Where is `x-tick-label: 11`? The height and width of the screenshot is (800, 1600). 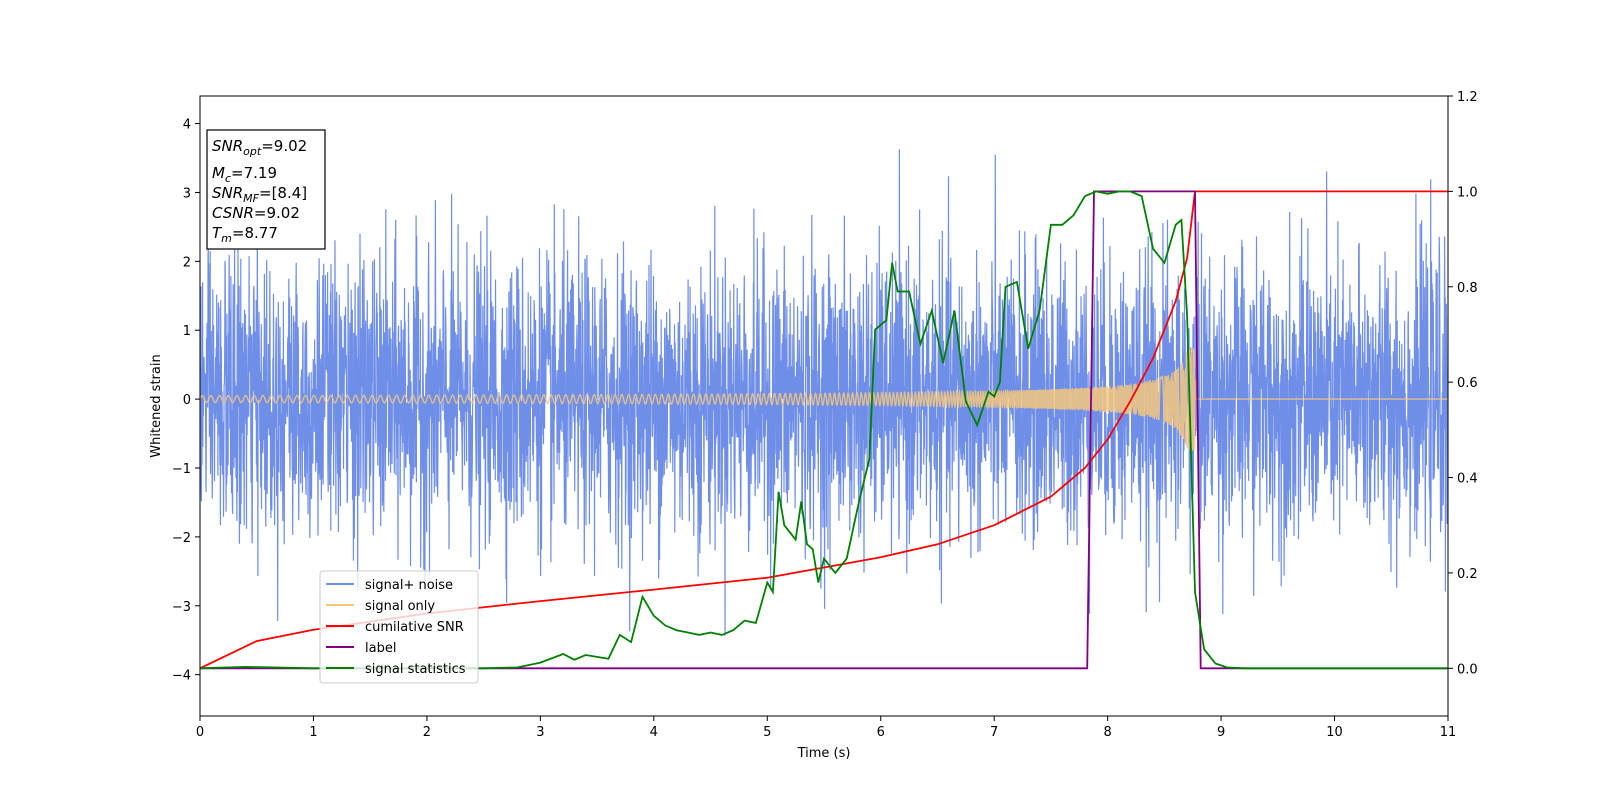
x-tick-label: 11 is located at coordinates (1448, 732).